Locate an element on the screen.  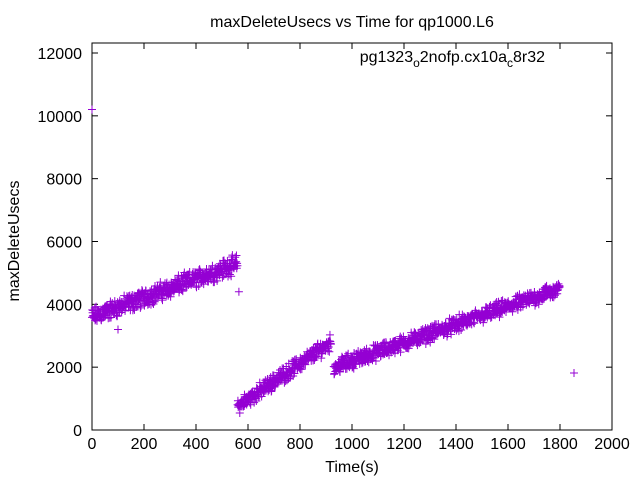
y-tick-label: 8000 is located at coordinates (64, 180).